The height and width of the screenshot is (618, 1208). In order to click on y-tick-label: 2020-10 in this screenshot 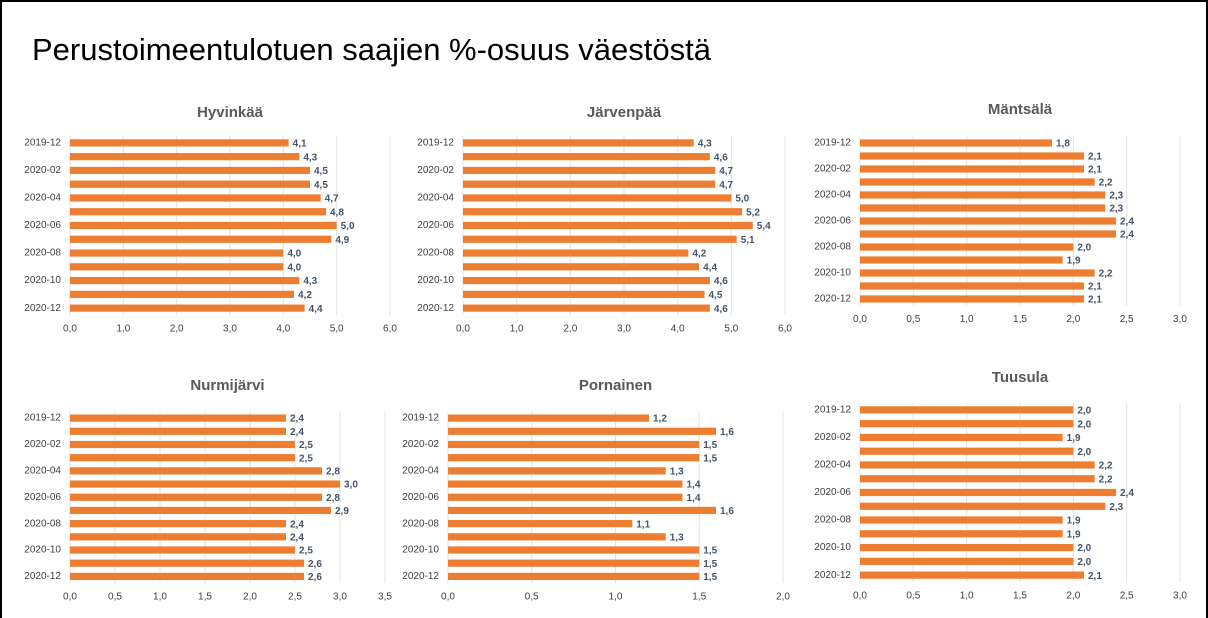, I will do `click(832, 547)`.